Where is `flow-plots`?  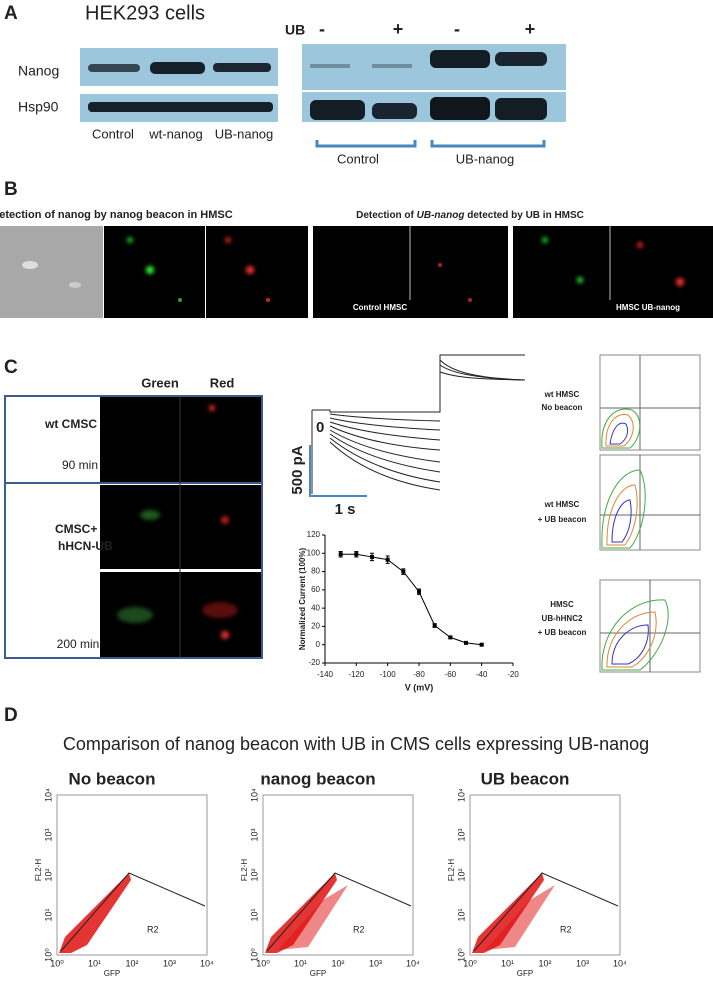 flow-plots is located at coordinates (650, 513).